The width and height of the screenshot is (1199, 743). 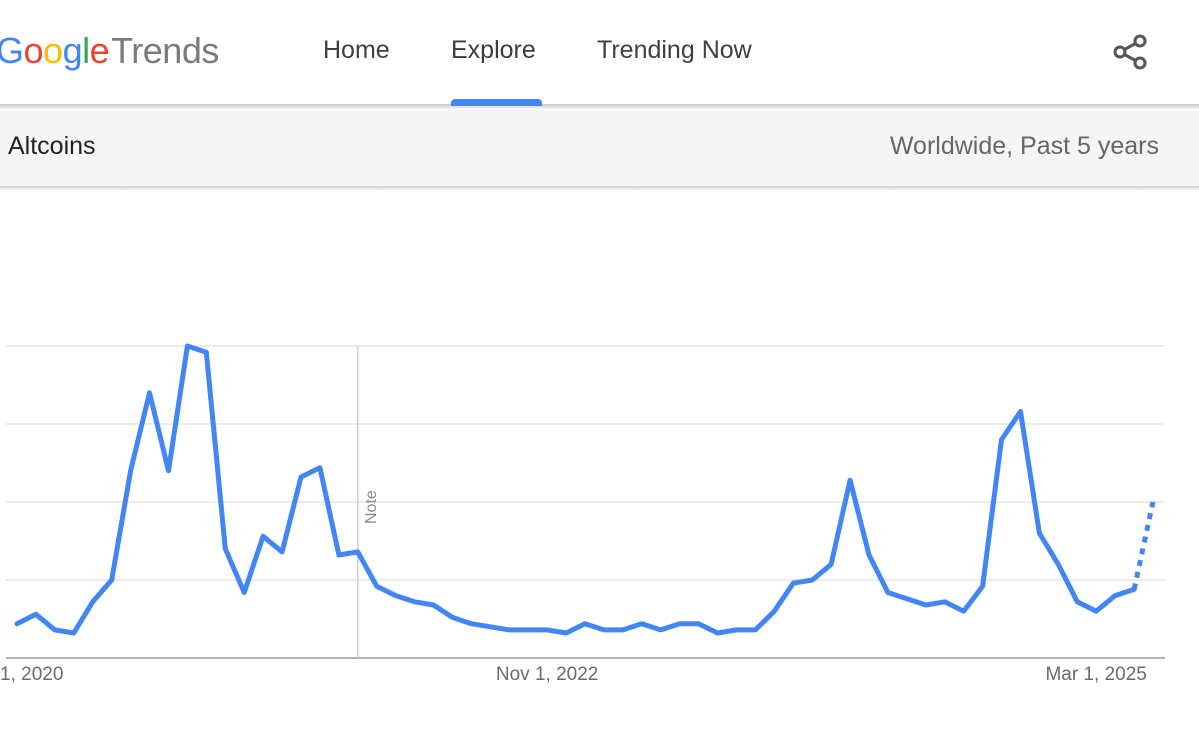 What do you see at coordinates (547, 674) in the screenshot?
I see `x-tick-label: Nov 1, 2022` at bounding box center [547, 674].